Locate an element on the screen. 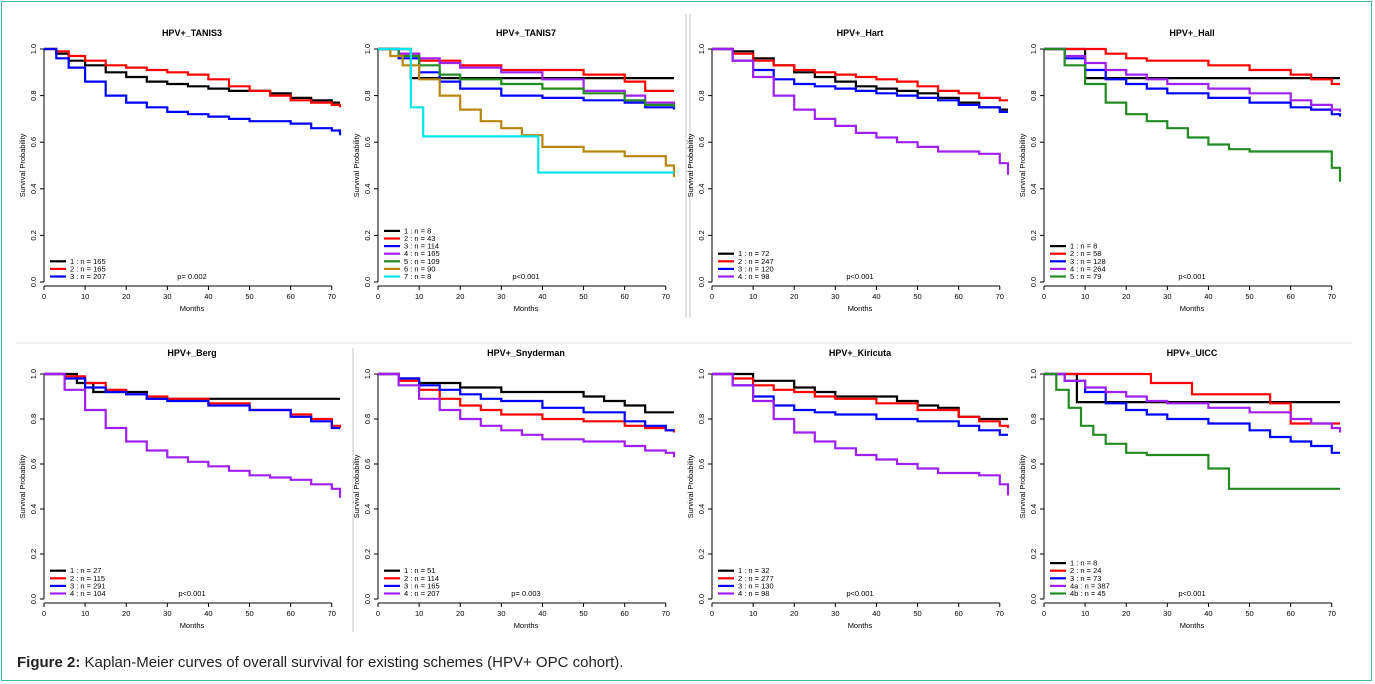 The height and width of the screenshot is (684, 1375). panel-title: HPV+_TANIS3 is located at coordinates (192, 33).